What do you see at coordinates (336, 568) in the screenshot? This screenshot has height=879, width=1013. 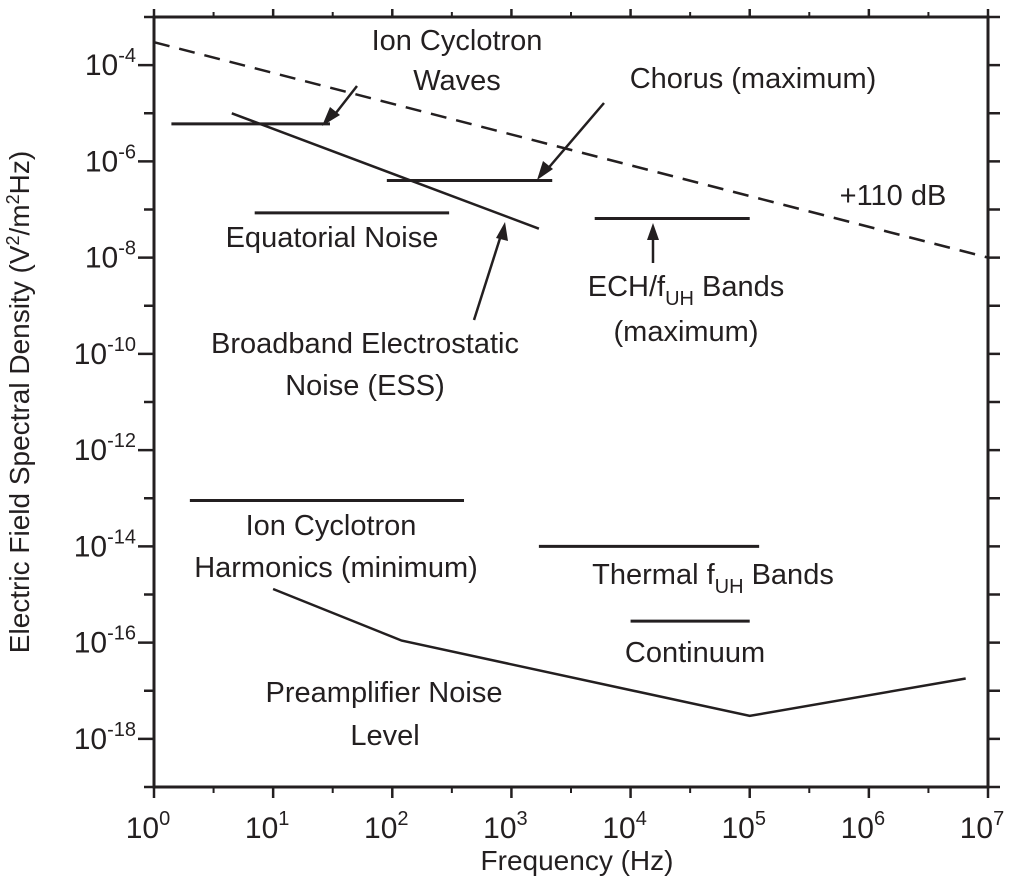 I see `label-ion-cyclotron-harmonics-2: Harmonics (minimum)` at bounding box center [336, 568].